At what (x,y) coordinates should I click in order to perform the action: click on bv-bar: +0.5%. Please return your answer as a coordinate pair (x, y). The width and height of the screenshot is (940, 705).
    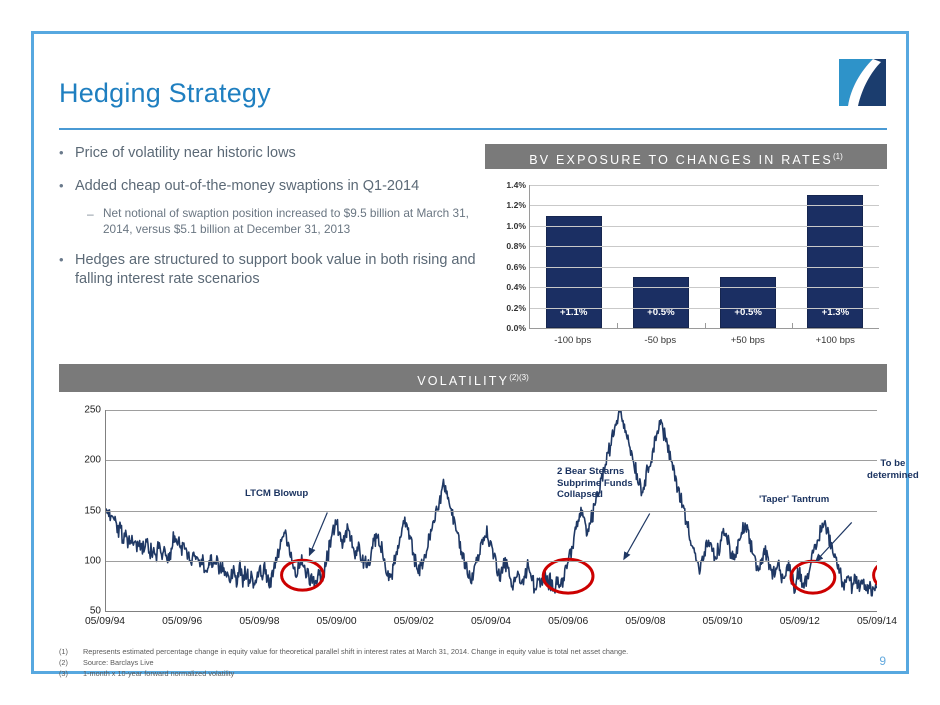
    Looking at the image, I should click on (748, 302).